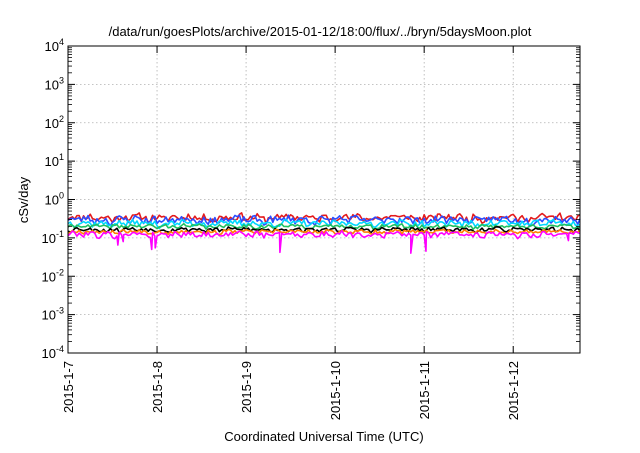  I want to click on y-tick-label: 10⁻⁴, so click(53, 352).